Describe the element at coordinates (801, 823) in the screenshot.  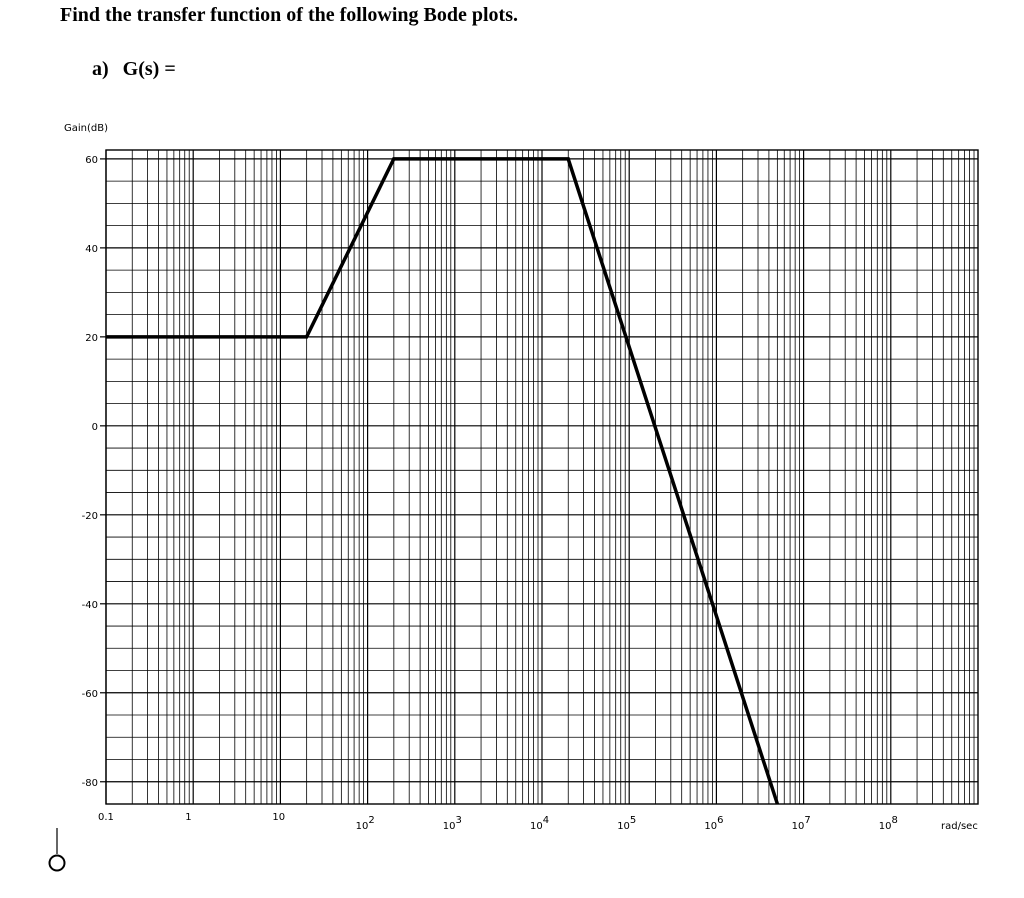
I see `x-tick-label: 10⁷` at that location.